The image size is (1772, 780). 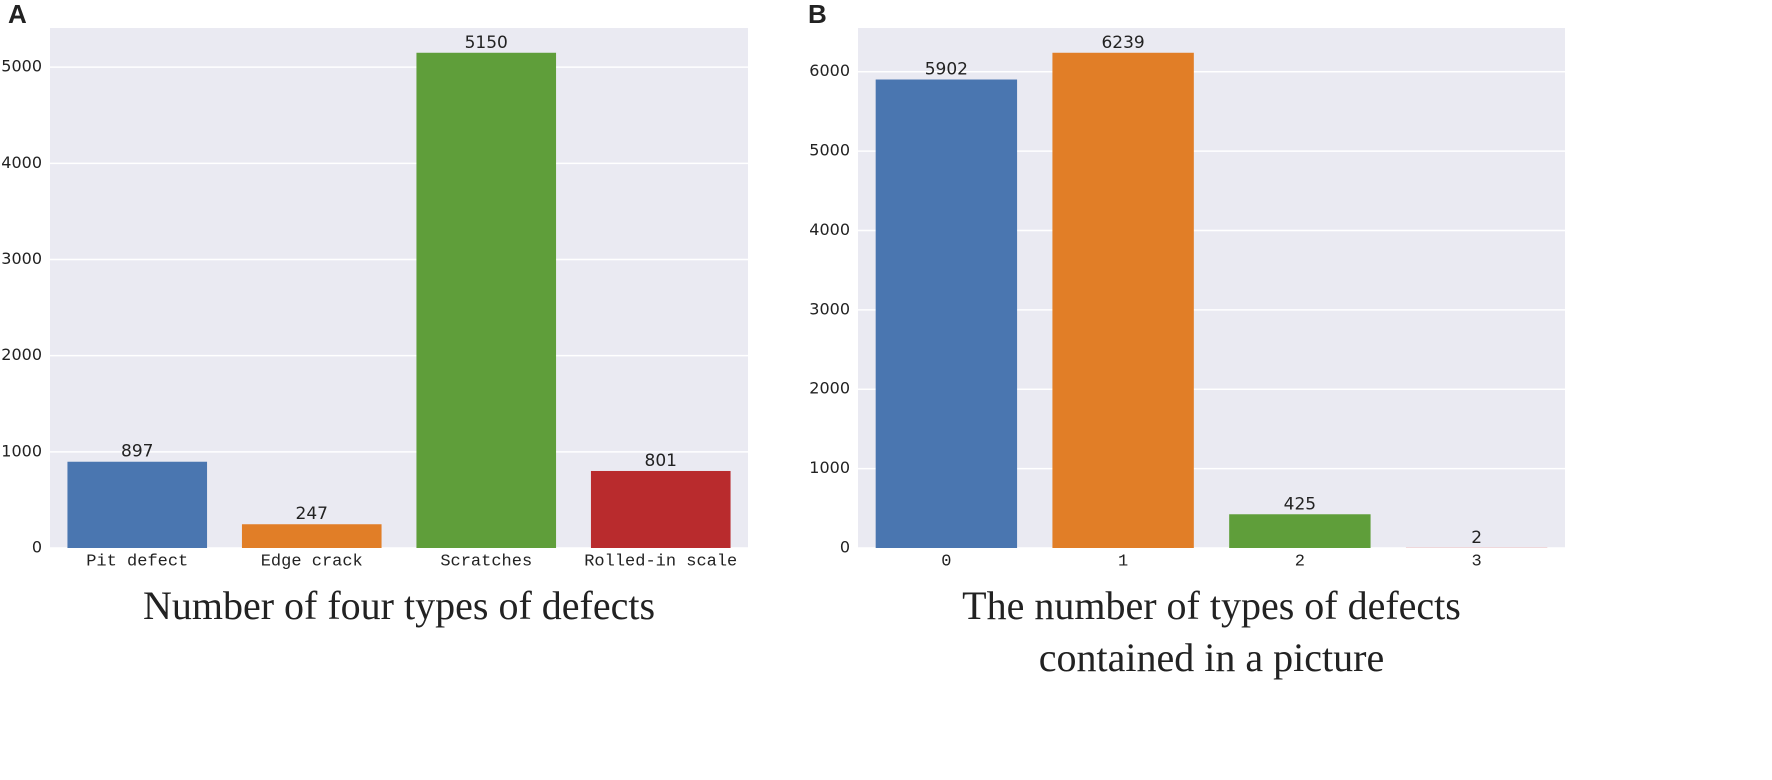 I want to click on panel-label: A, so click(x=17, y=14).